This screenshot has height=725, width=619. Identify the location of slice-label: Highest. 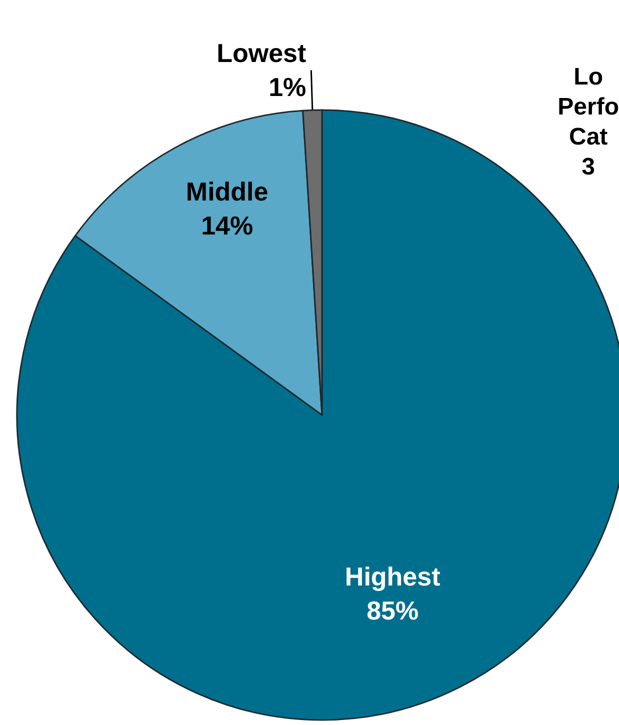
(392, 577).